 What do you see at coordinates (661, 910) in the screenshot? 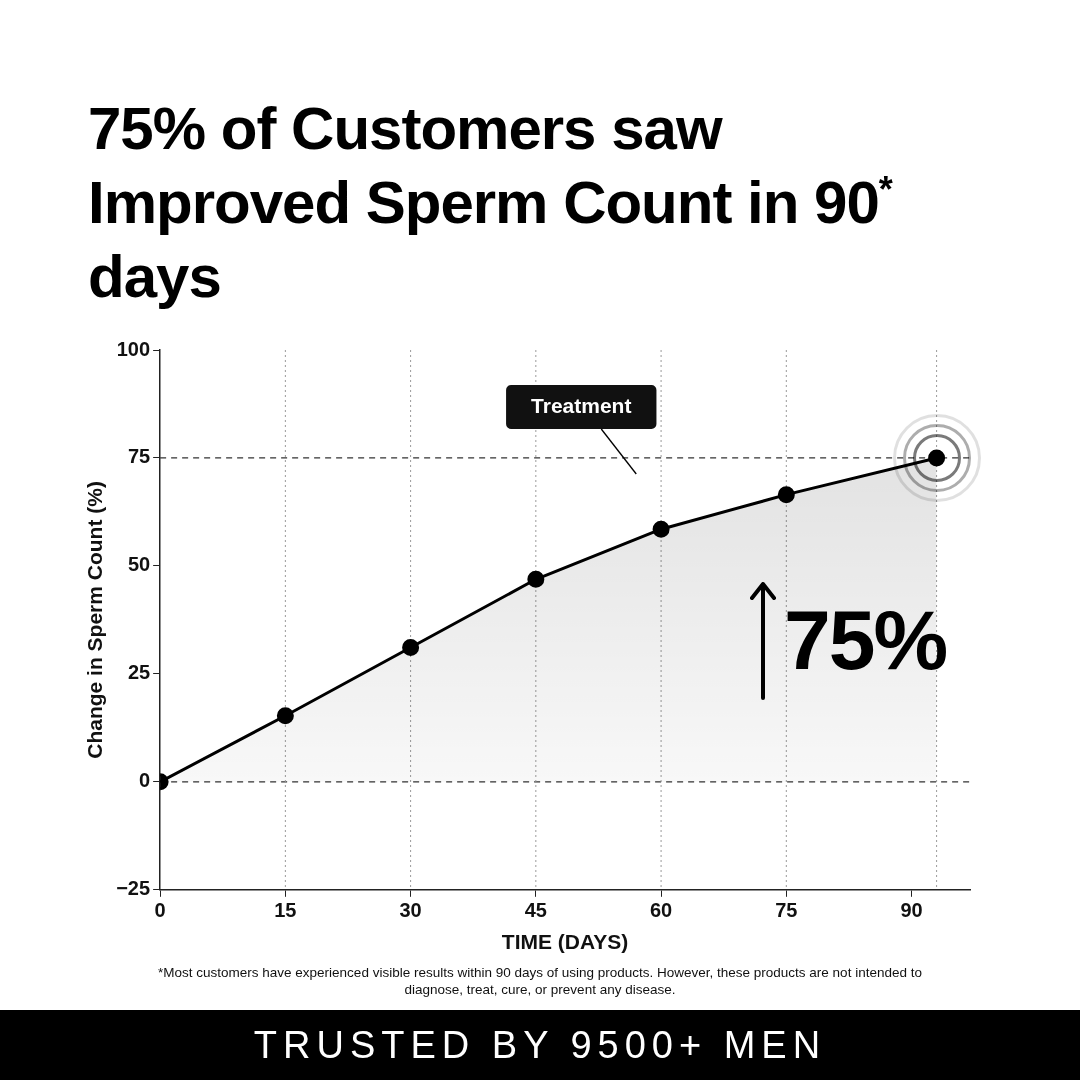
I see `x-tick-label: 60` at bounding box center [661, 910].